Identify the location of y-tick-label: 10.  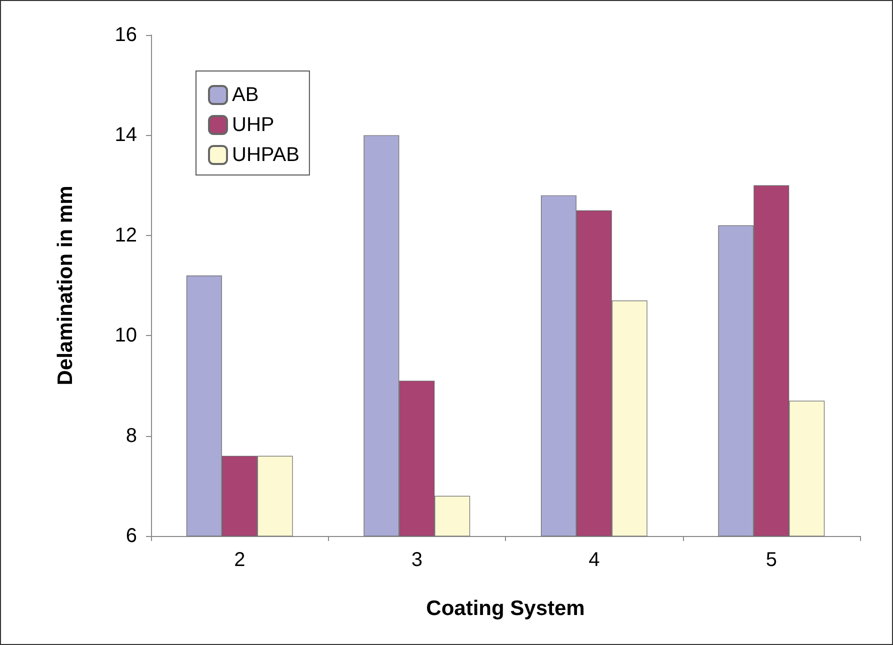
(125, 335).